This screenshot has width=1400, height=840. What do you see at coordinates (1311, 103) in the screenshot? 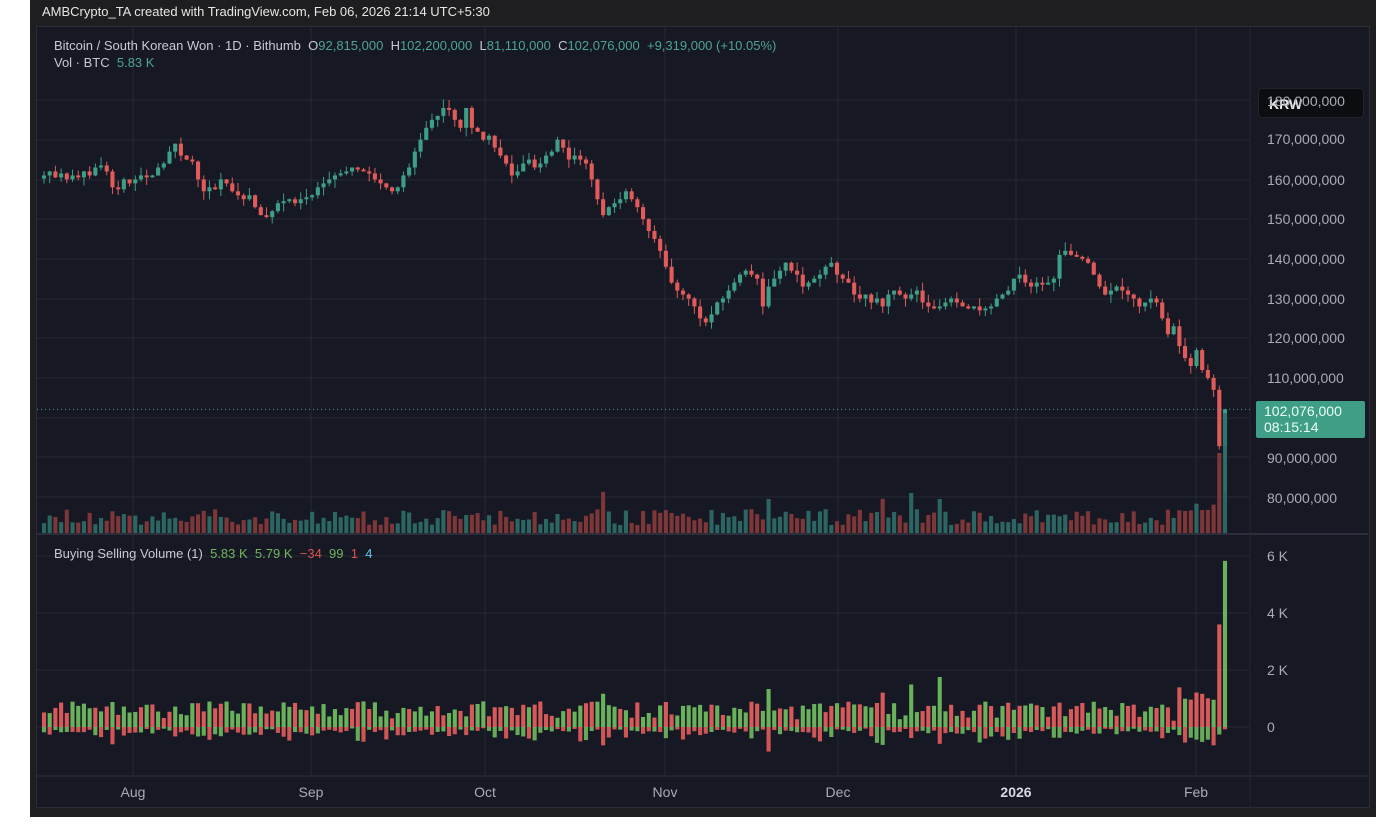
I see `currency-selector: KRW` at bounding box center [1311, 103].